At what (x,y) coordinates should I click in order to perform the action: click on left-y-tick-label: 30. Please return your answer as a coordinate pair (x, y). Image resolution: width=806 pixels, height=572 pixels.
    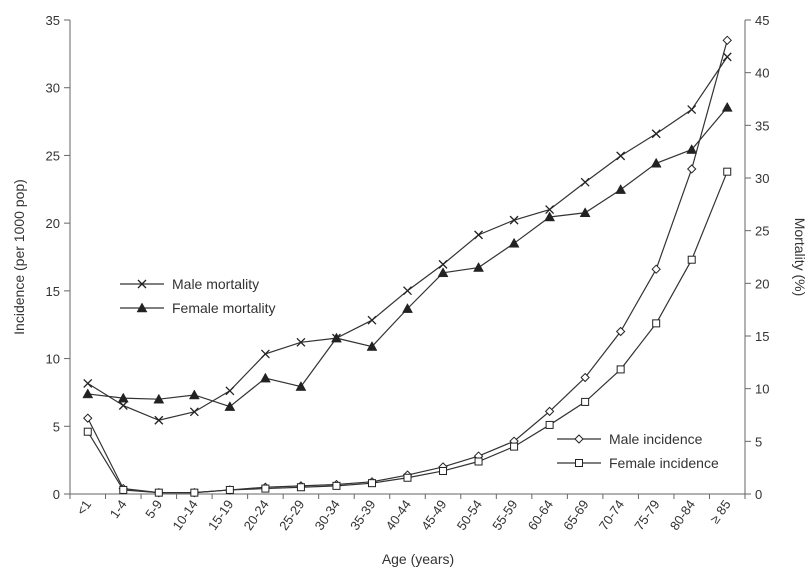
    Looking at the image, I should click on (53, 88).